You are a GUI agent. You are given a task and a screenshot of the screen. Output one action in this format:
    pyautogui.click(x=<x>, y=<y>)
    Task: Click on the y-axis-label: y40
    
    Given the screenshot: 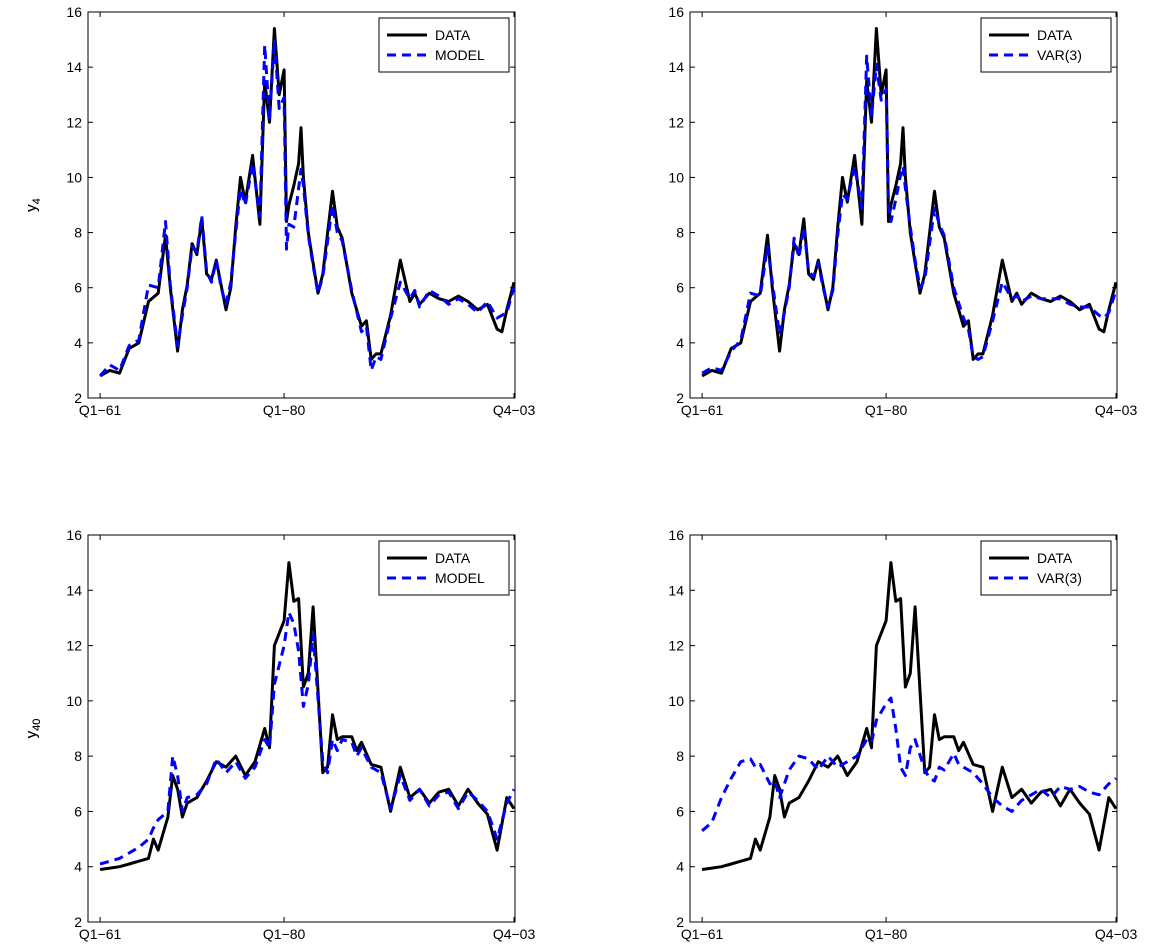 What is the action you would take?
    pyautogui.click(x=33, y=729)
    